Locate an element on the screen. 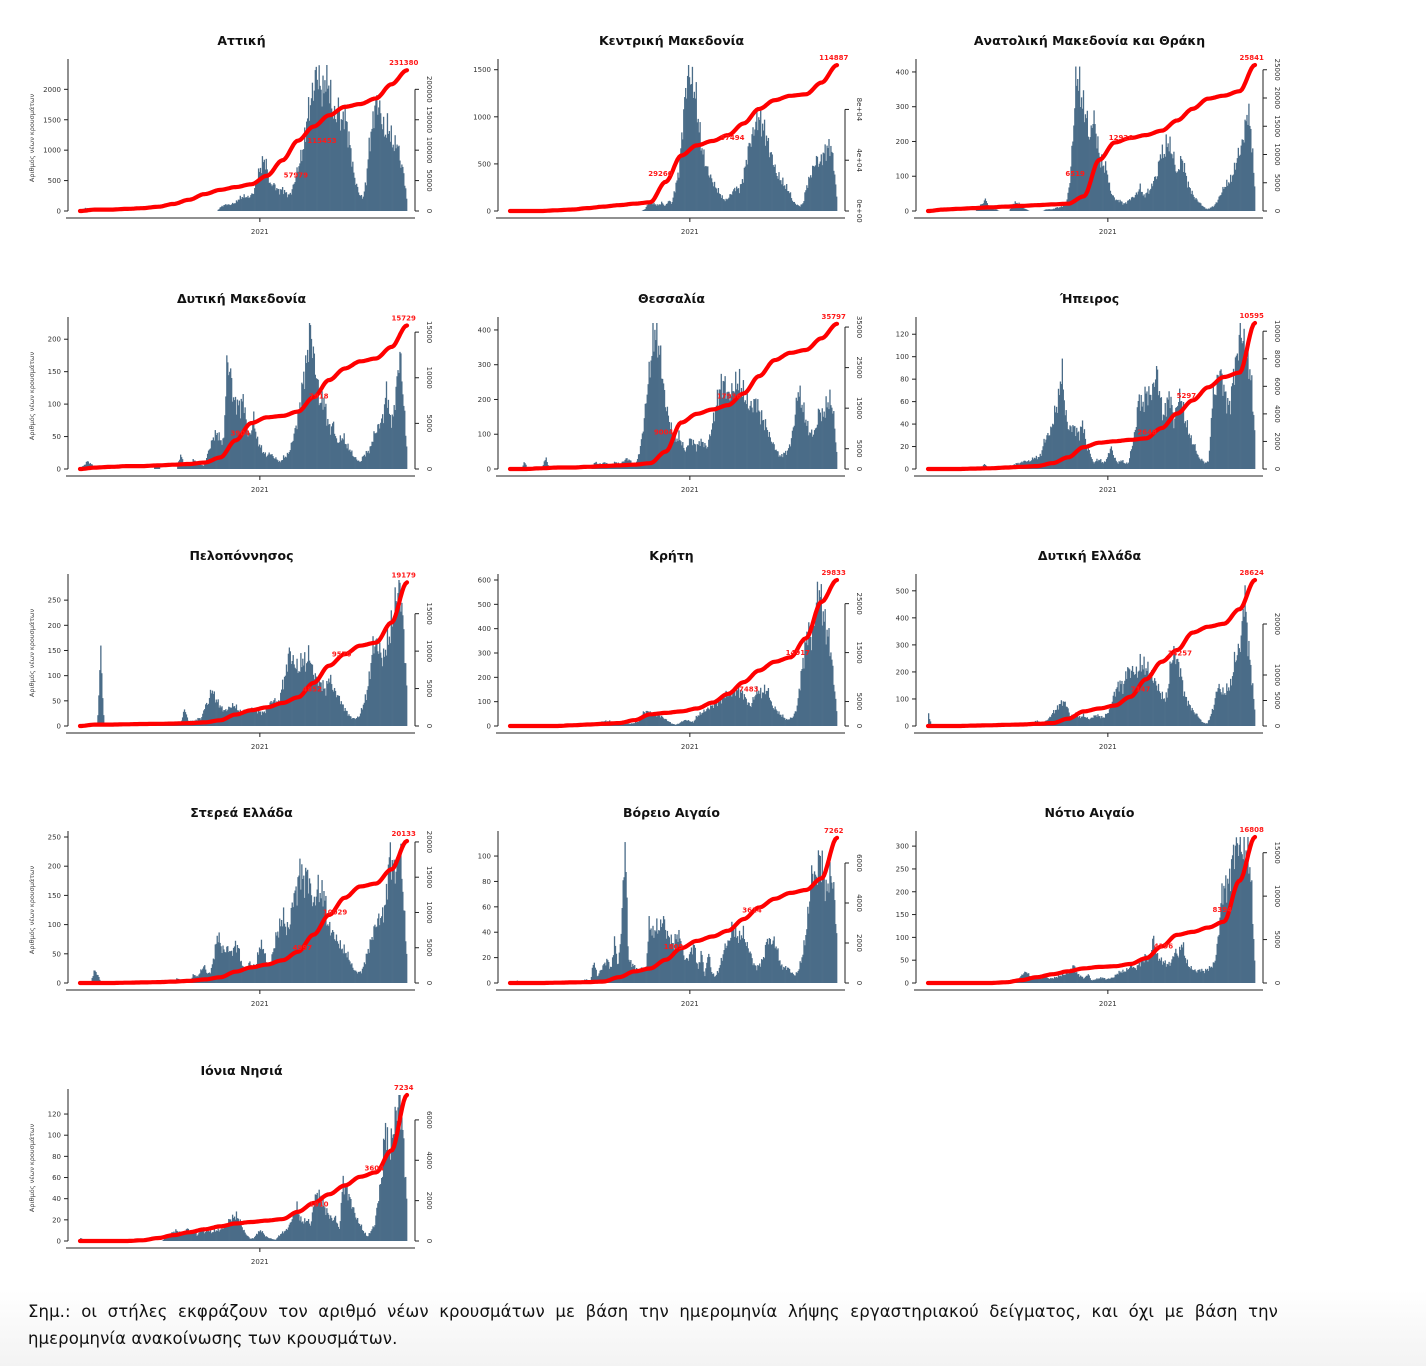 Image resolution: width=1426 pixels, height=1366 pixels. y2-tick-label: 200000 is located at coordinates (429, 89).